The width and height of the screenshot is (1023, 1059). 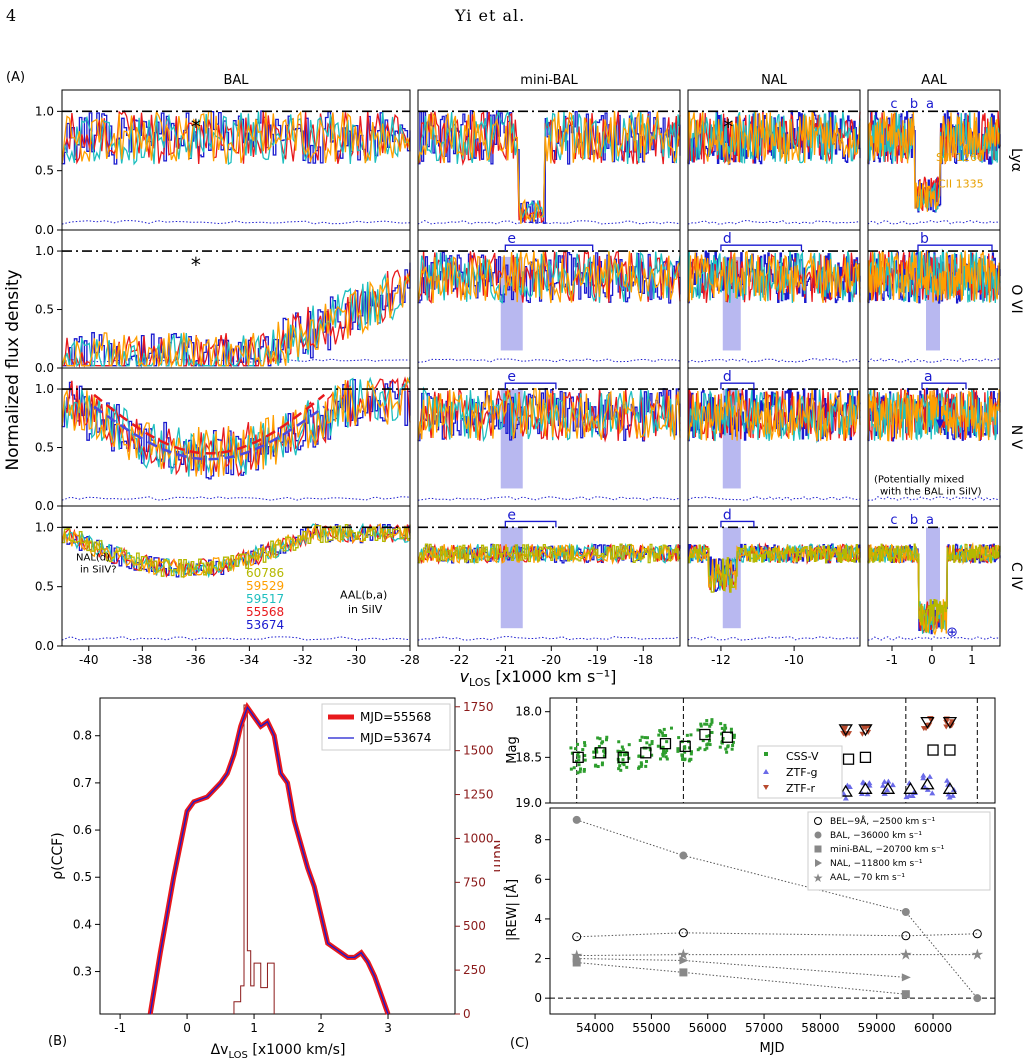 I want to click on y-tick-label: 19.0, so click(x=528, y=803).